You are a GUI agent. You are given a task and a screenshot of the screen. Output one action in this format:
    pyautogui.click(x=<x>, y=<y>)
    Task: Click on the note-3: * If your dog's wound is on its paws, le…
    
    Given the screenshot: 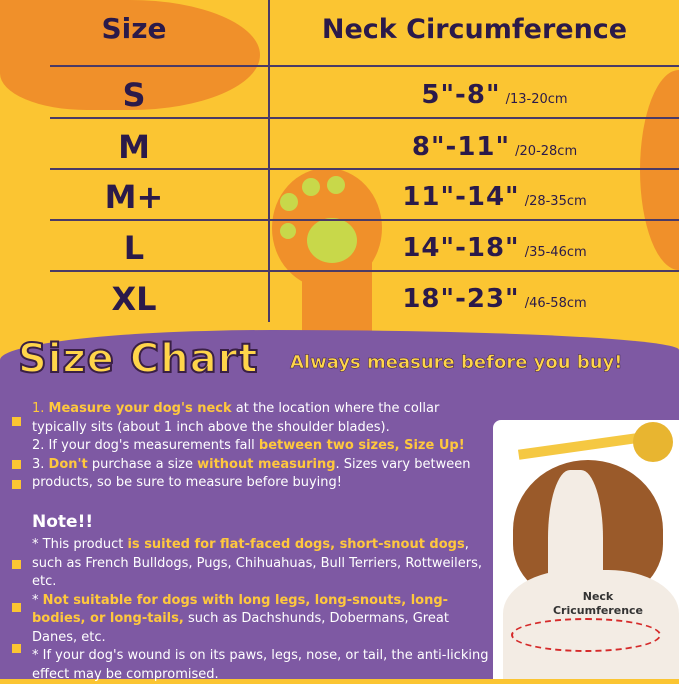 What is the action you would take?
    pyautogui.click(x=260, y=665)
    